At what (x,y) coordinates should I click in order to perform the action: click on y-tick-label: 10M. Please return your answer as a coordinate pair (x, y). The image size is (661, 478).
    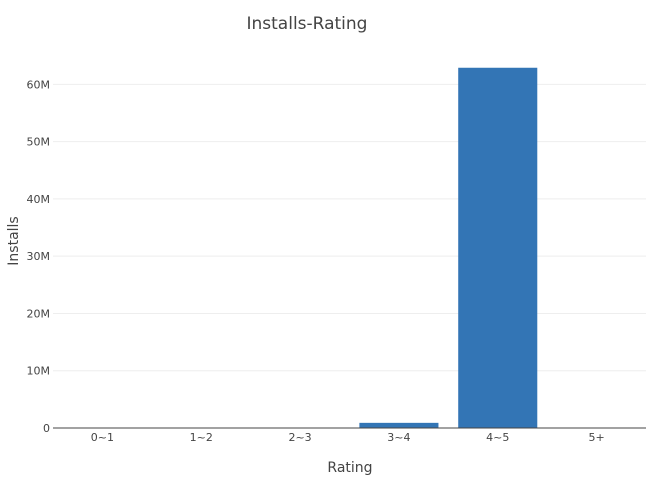
    Looking at the image, I should click on (39, 371).